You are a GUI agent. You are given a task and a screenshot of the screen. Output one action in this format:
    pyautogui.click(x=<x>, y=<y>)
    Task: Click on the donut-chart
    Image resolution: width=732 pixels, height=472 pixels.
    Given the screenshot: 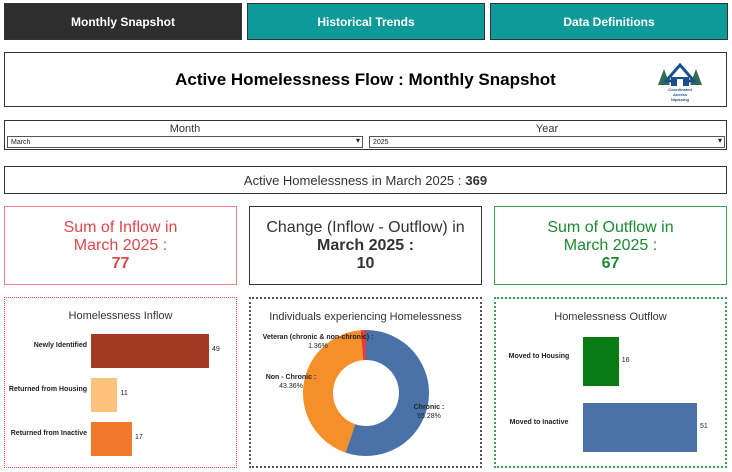 What is the action you would take?
    pyautogui.click(x=366, y=393)
    